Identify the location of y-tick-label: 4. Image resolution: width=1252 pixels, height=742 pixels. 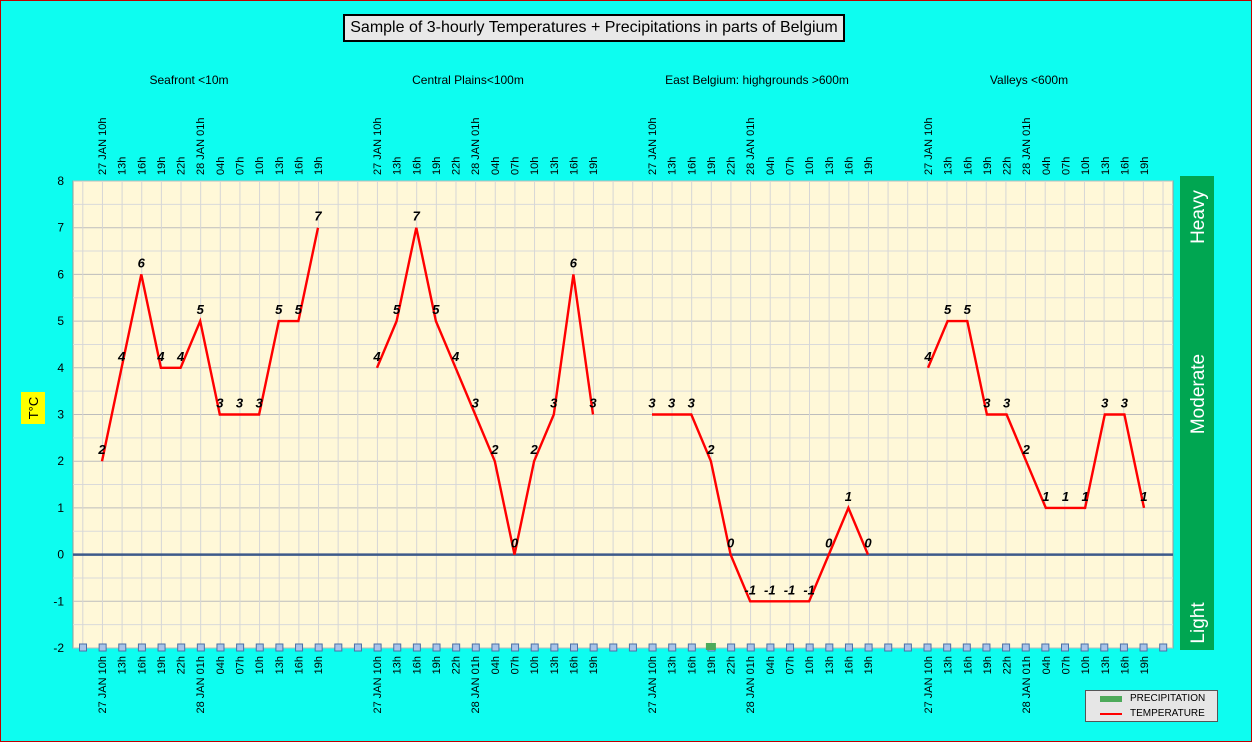
(60, 368).